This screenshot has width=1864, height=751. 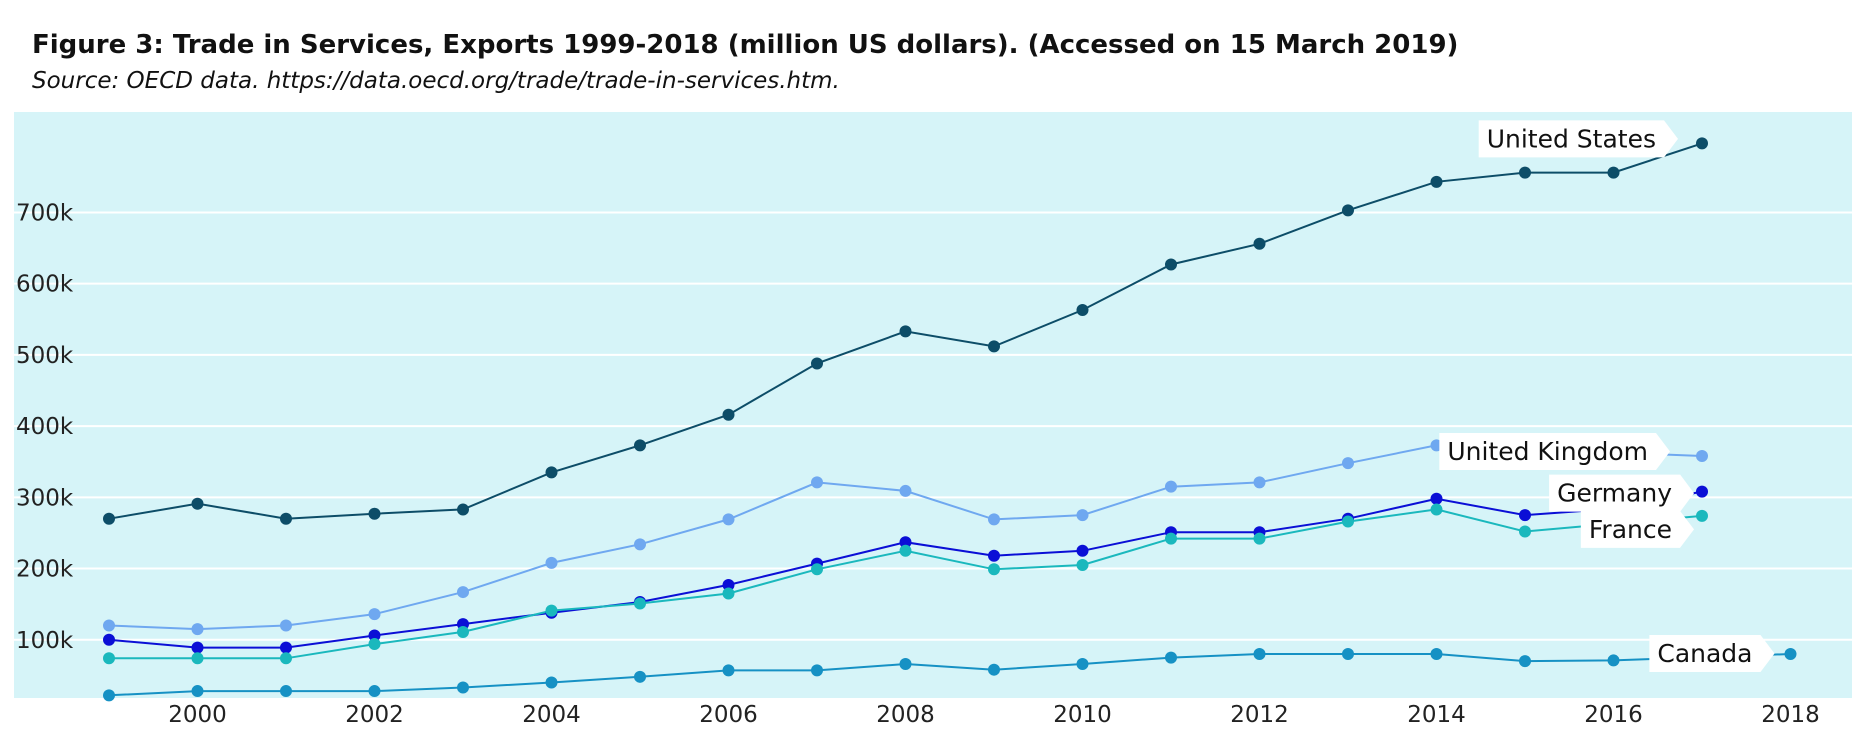 What do you see at coordinates (45, 356) in the screenshot?
I see `y-tick-label: 500k` at bounding box center [45, 356].